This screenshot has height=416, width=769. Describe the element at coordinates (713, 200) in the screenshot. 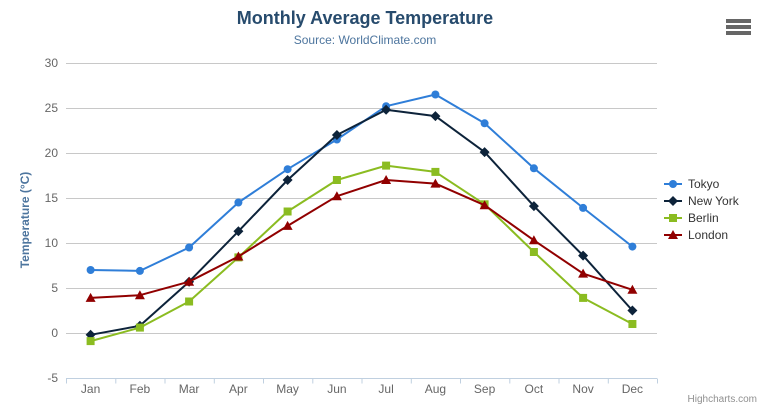

I see `legend-item-label: New York` at that location.